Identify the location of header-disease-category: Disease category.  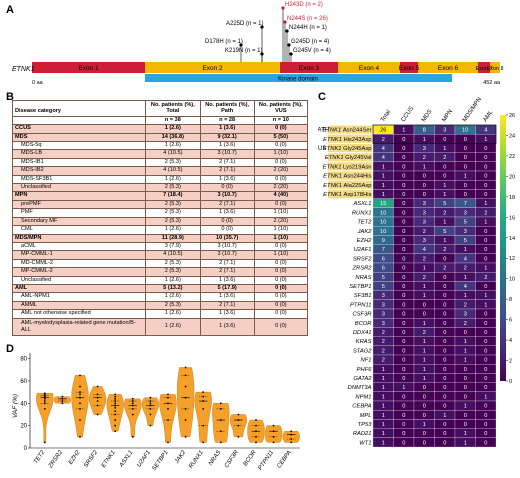
(79, 108).